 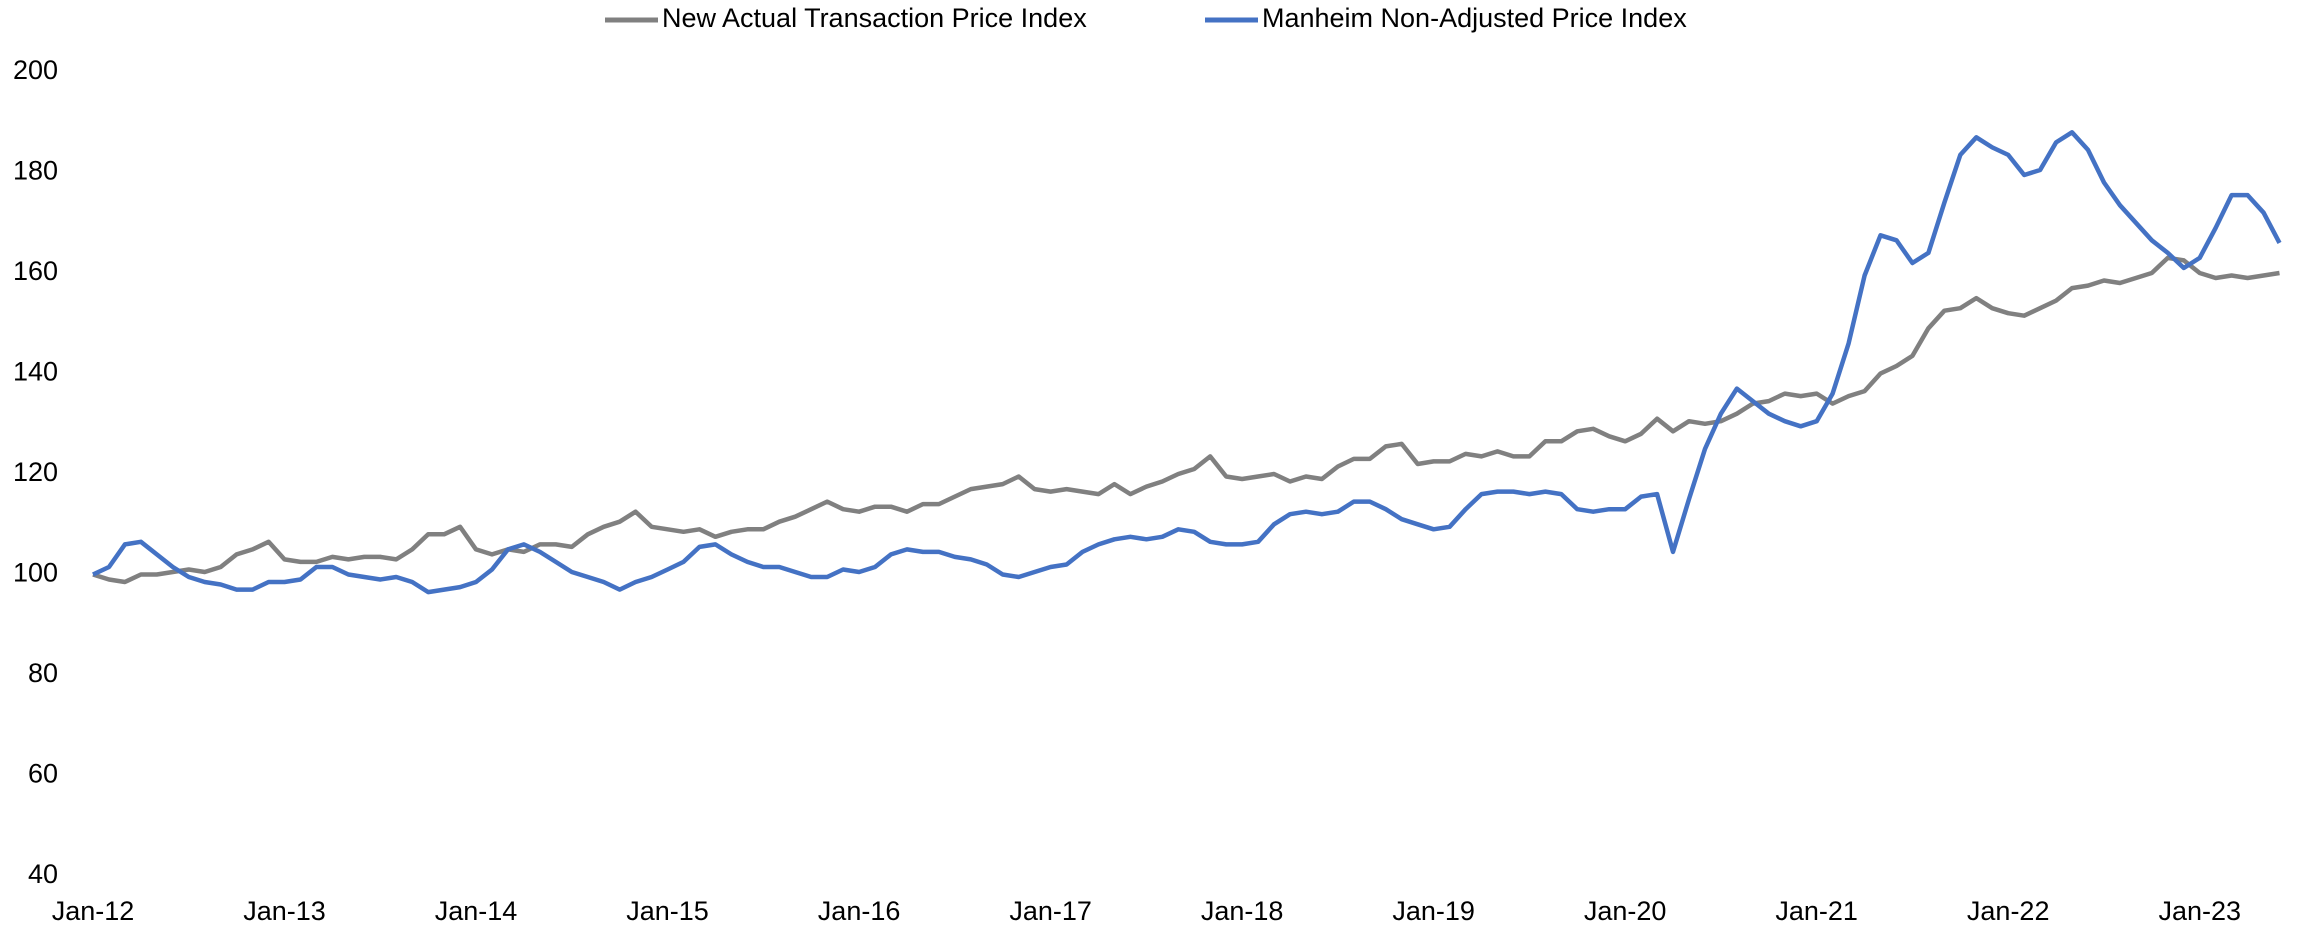 I want to click on y-tick-label: 140, so click(x=35, y=372).